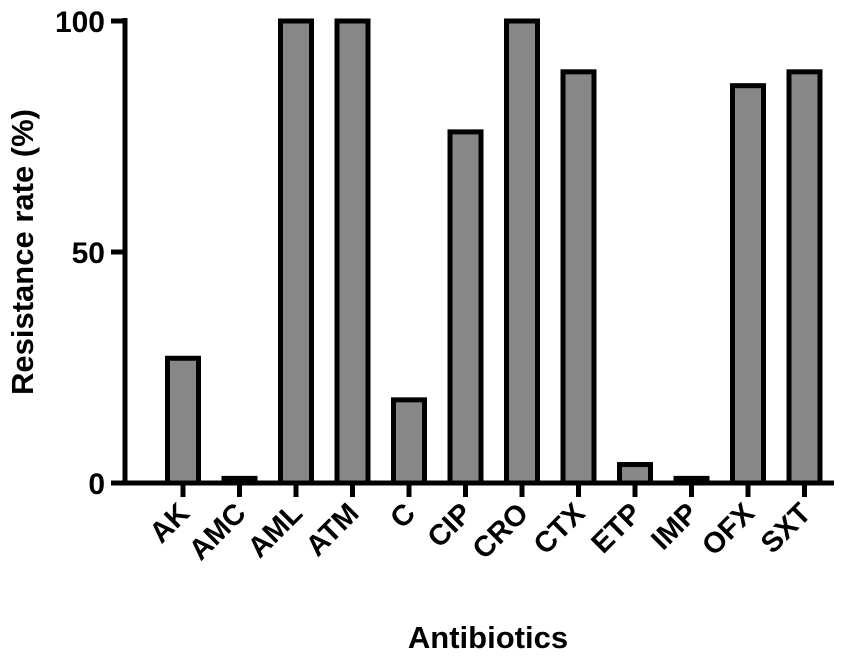 The width and height of the screenshot is (850, 661). I want to click on y-tick-label-100: 100, so click(80, 22).